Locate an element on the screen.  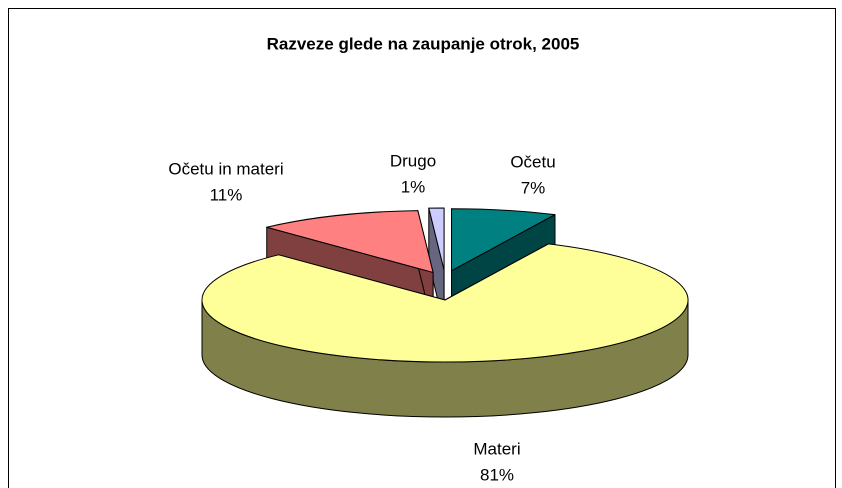
slice-value-label: 81% is located at coordinates (497, 474).